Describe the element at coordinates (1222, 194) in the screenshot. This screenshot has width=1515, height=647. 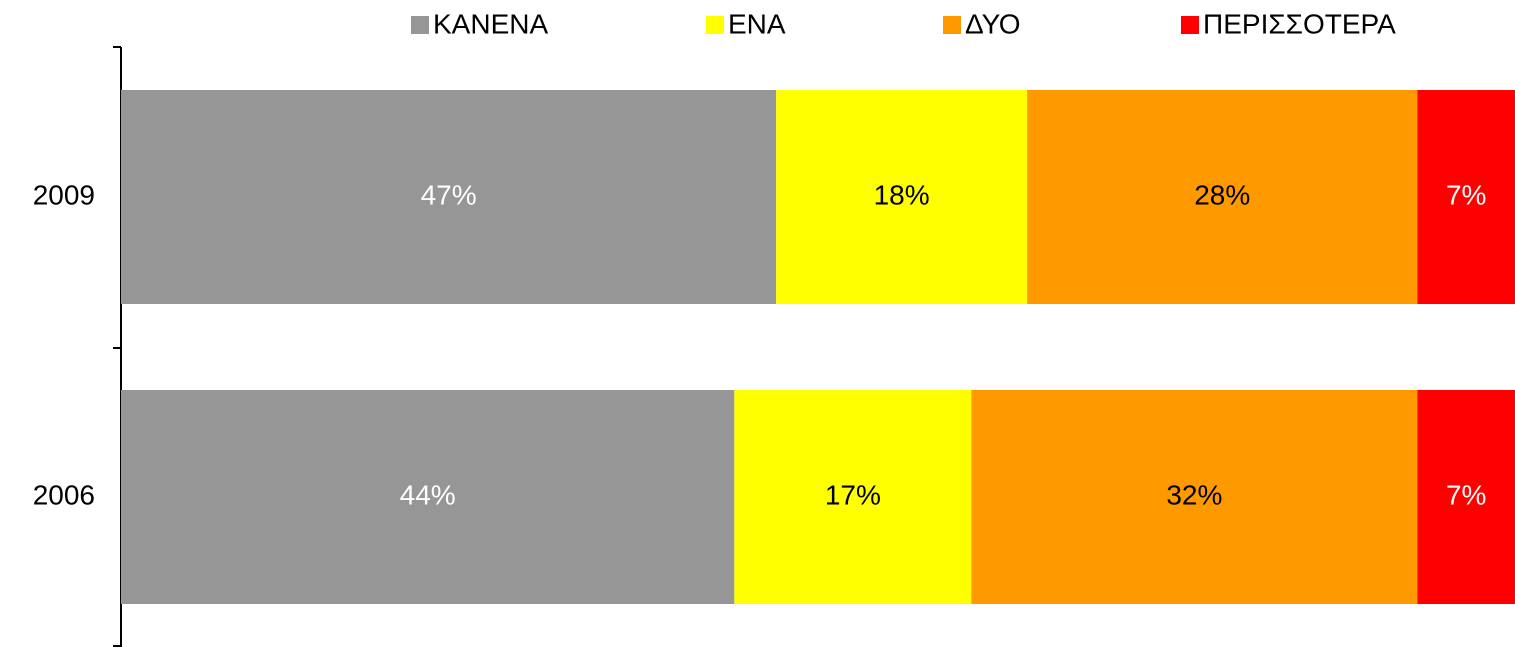
I see `data-label: 28%` at that location.